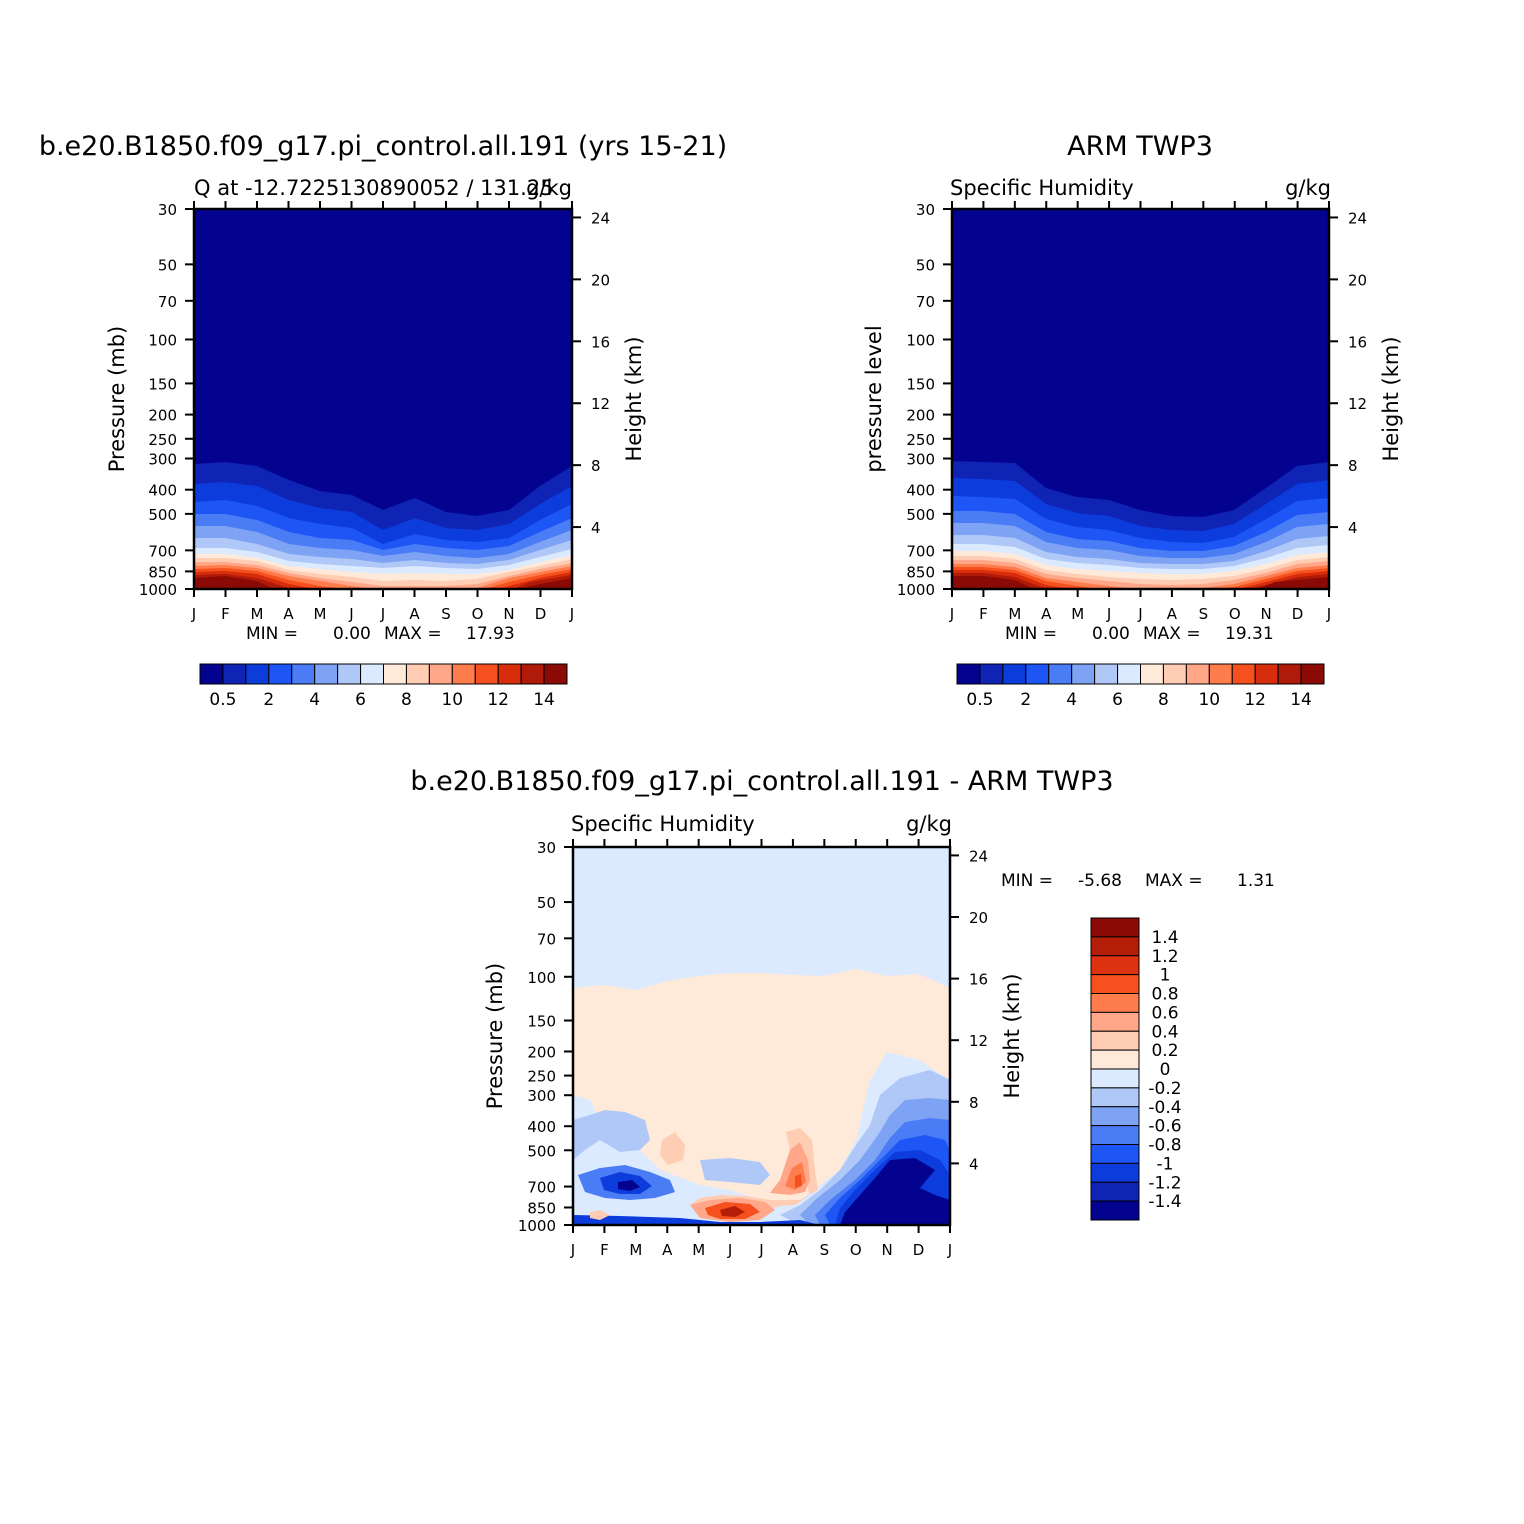 The height and width of the screenshot is (1524, 1524). Describe the element at coordinates (634, 398) in the screenshot. I see `panel-model-right-ylabel: Height (km)` at that location.